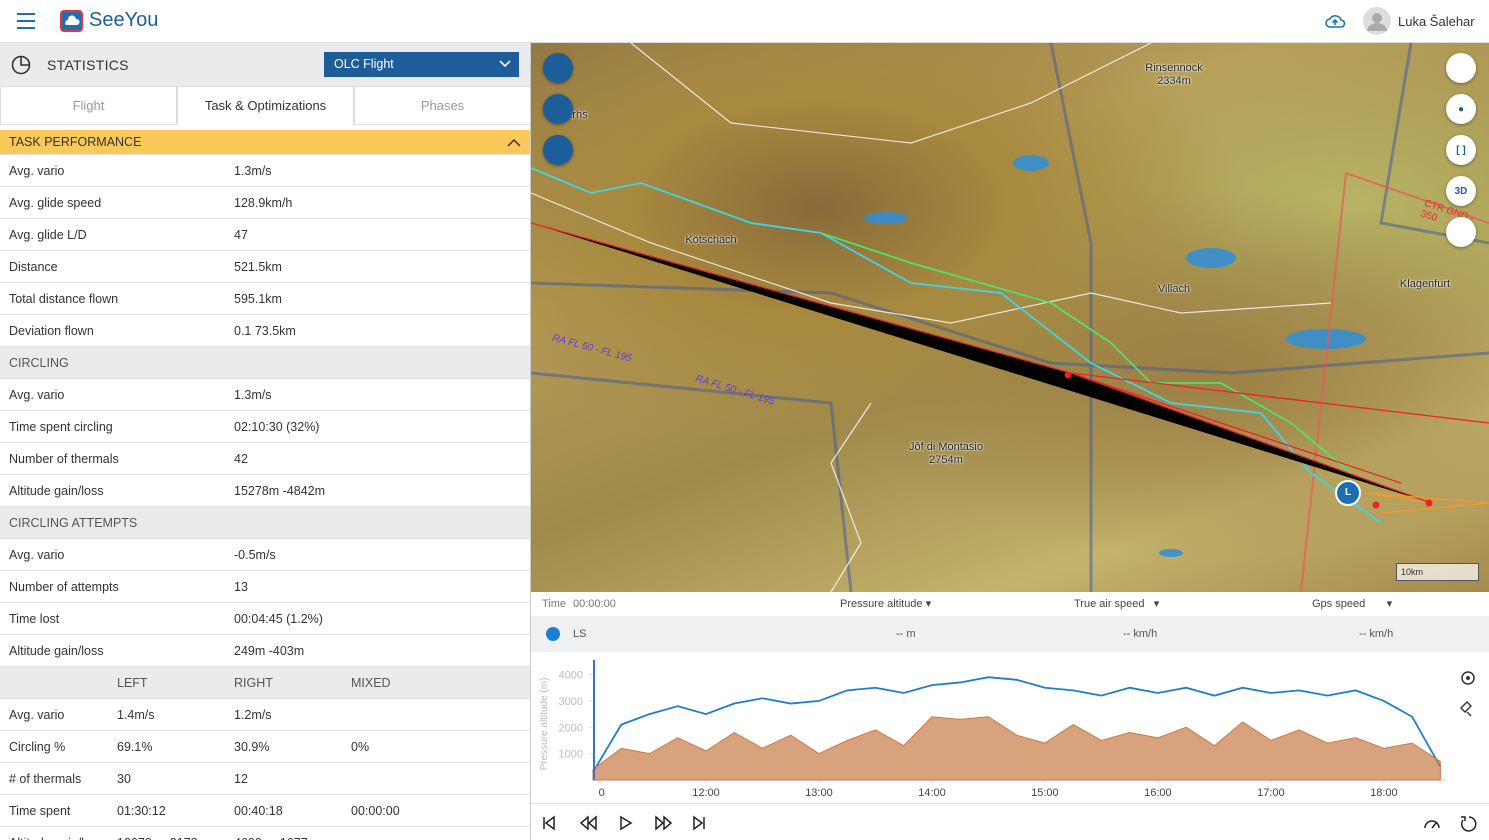  I want to click on stat-value: 595.1km, so click(258, 299).